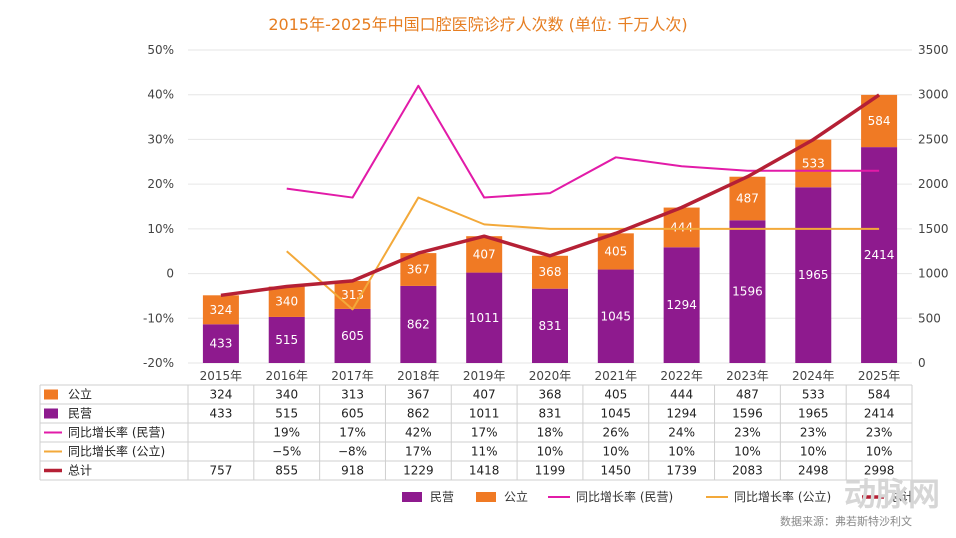  What do you see at coordinates (550, 395) in the screenshot?
I see `table-cell: 368` at bounding box center [550, 395].